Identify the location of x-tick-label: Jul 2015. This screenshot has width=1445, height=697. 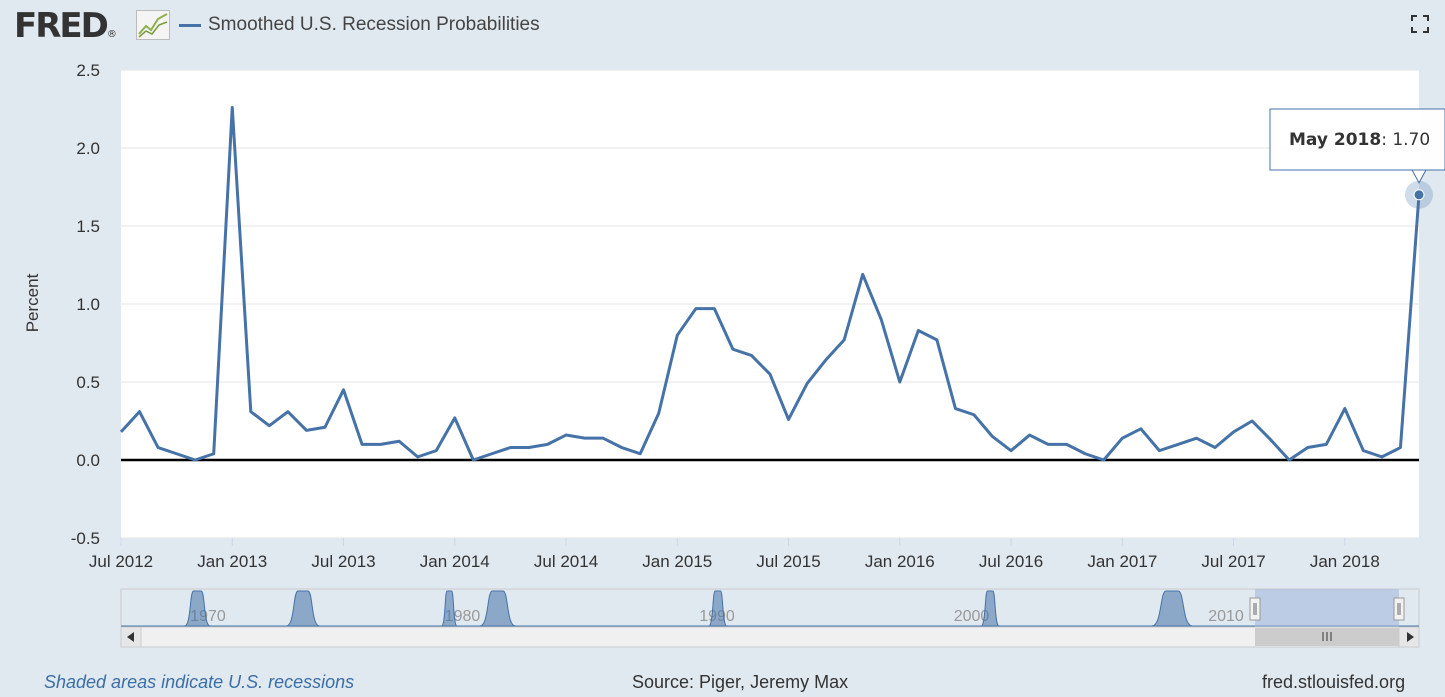
(788, 561).